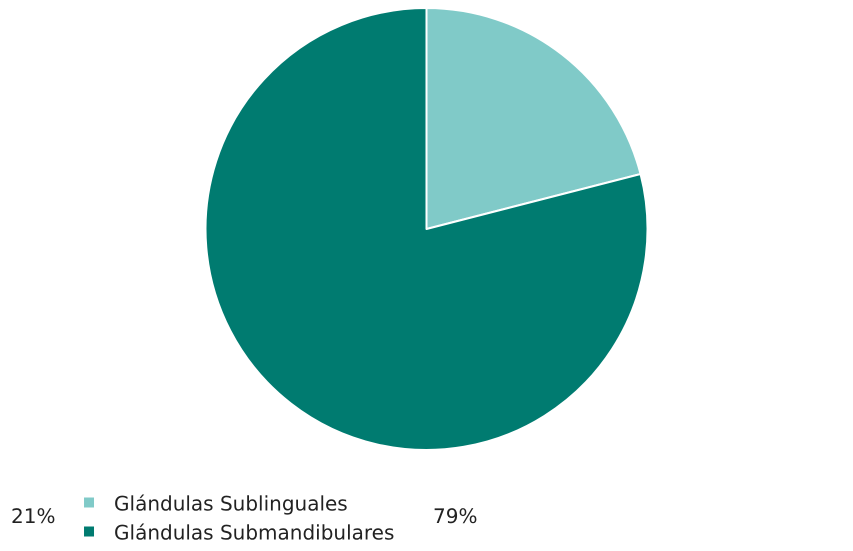 The width and height of the screenshot is (853, 551). Describe the element at coordinates (455, 516) in the screenshot. I see `data-label: 79%` at that location.